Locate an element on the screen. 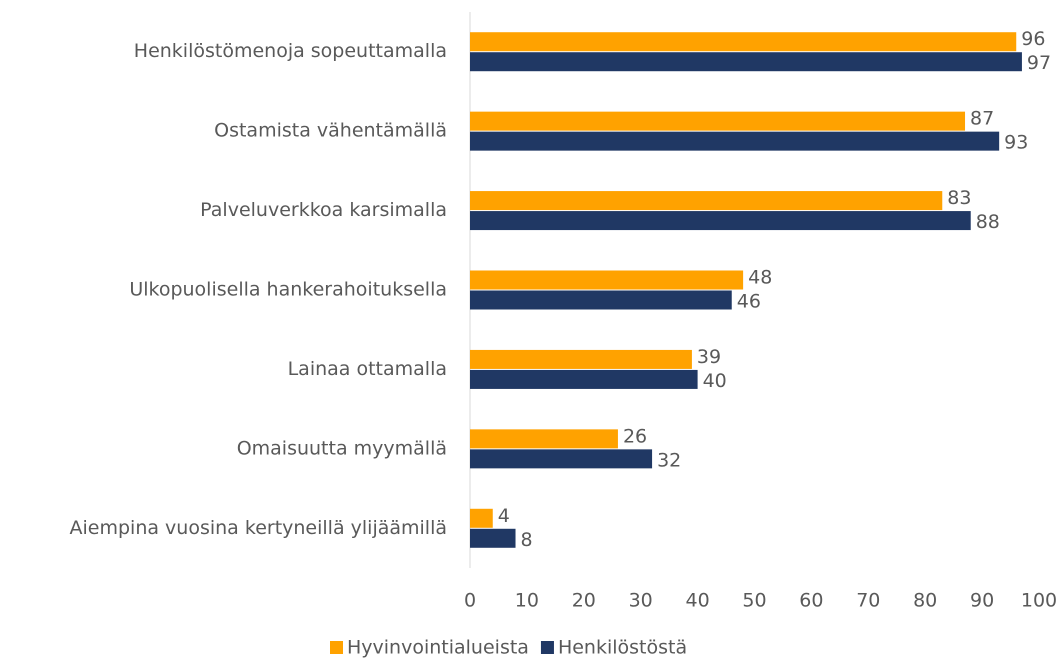 This screenshot has height=660, width=1058. x-tick-label: 50 is located at coordinates (754, 601).